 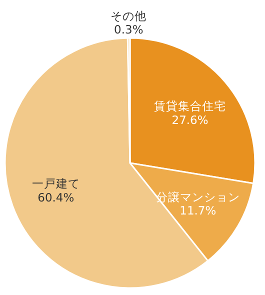 What do you see at coordinates (129, 29) in the screenshot?
I see `data-label: 0.3%` at bounding box center [129, 29].